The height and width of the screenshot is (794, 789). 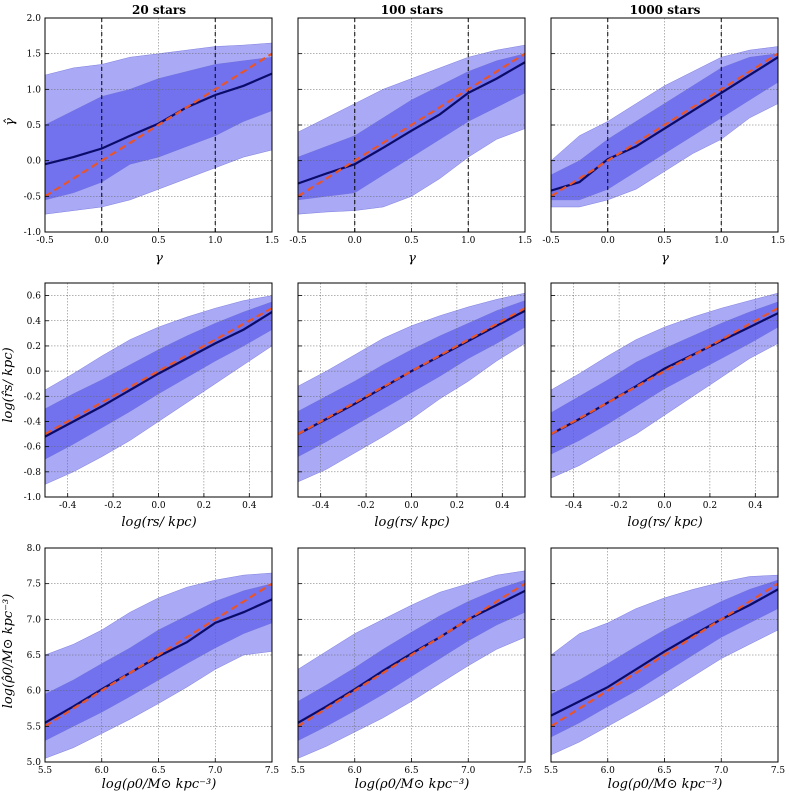 What do you see at coordinates (34, 347) in the screenshot?
I see `y-tick-label: 0.2` at bounding box center [34, 347].